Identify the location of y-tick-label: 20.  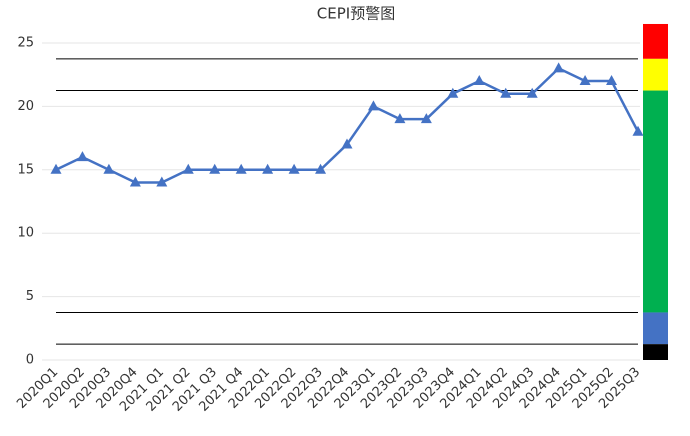
(25, 106).